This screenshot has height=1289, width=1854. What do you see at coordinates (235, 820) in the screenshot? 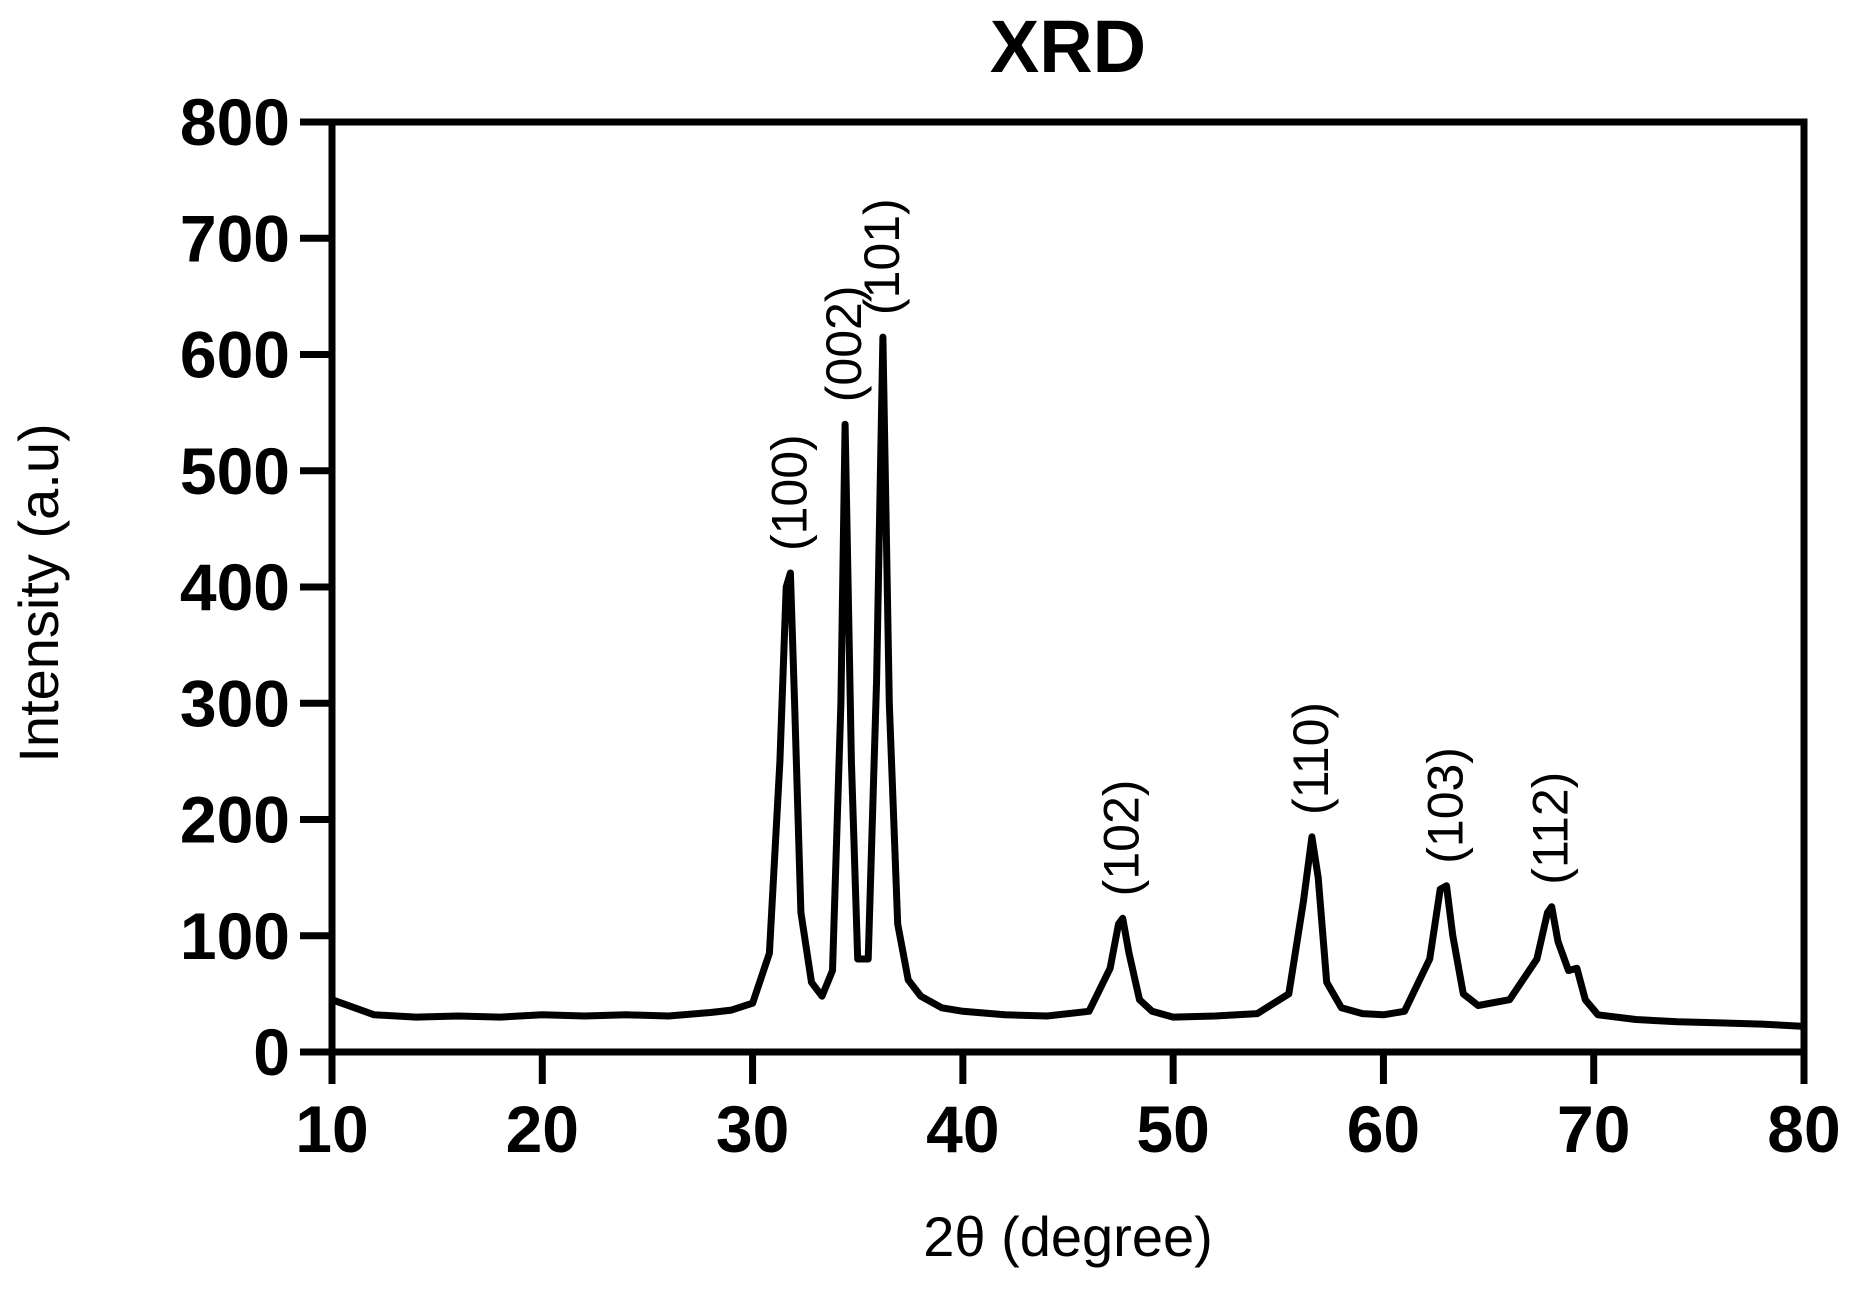
I see `y-tick-label: 200` at bounding box center [235, 820].